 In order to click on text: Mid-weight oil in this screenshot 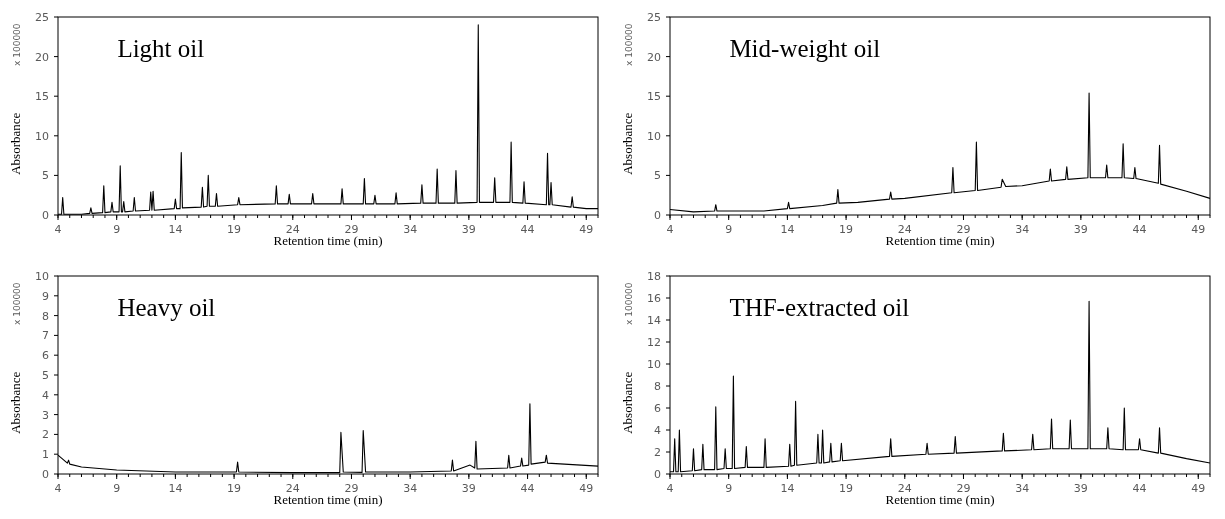, I will do `click(805, 48)`.